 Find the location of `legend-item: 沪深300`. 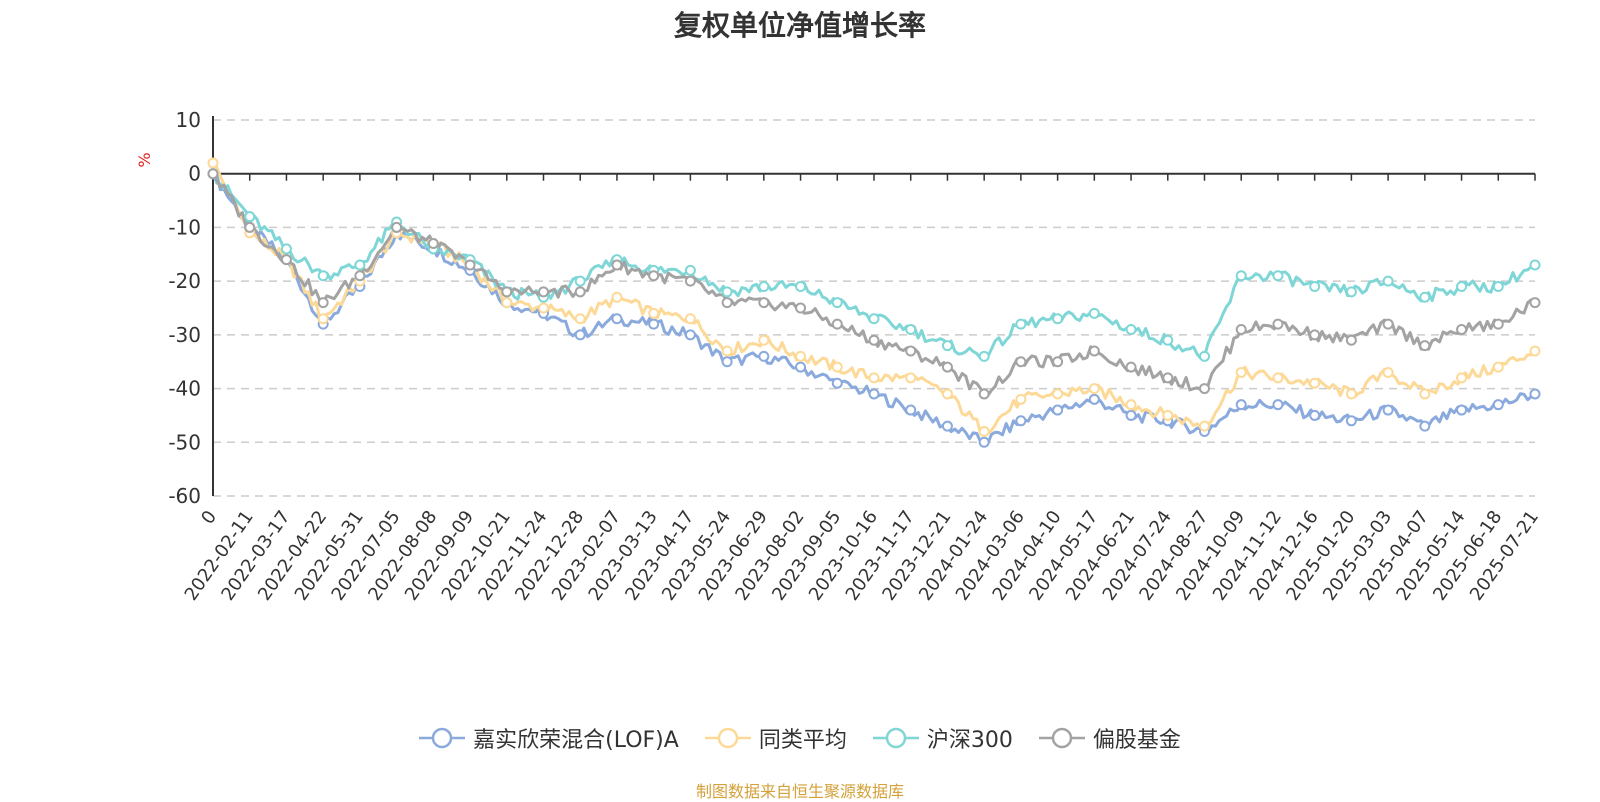

legend-item: 沪深300 is located at coordinates (942, 738).